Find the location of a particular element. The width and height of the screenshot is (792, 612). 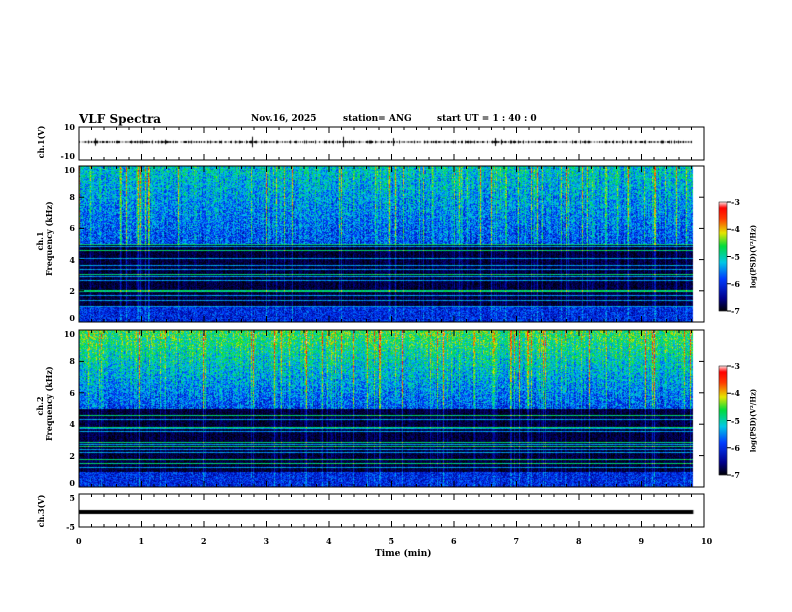

y-tick-label: -5 is located at coordinates (70, 527).